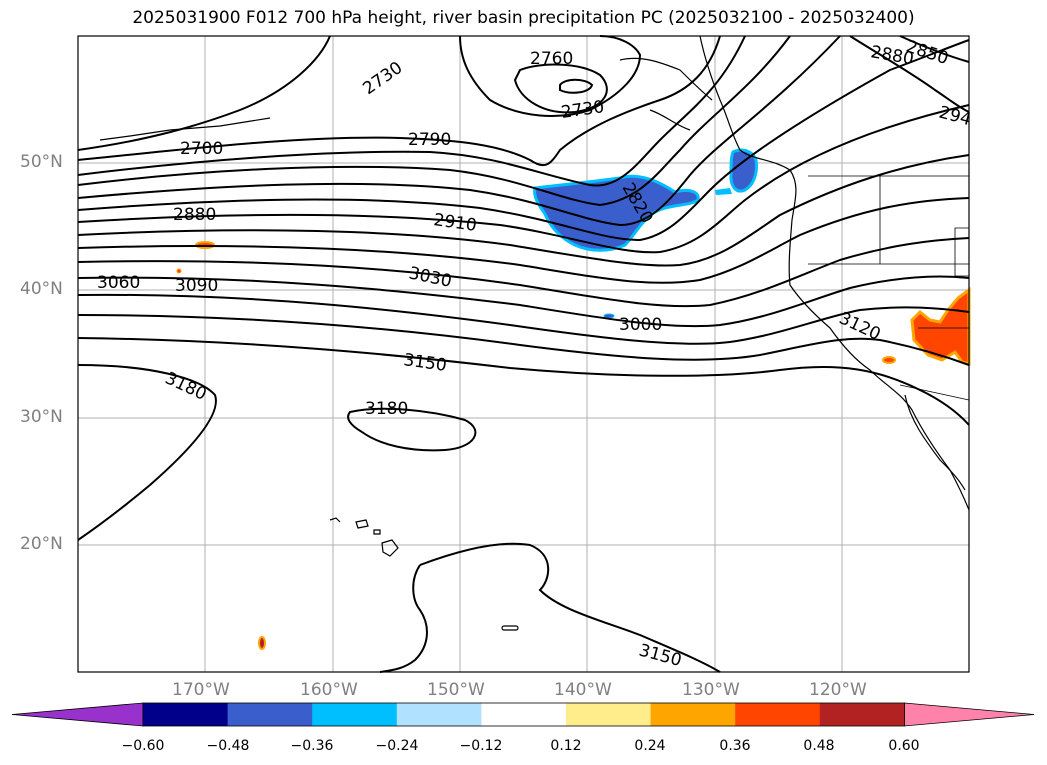 The height and width of the screenshot is (765, 1047). What do you see at coordinates (41, 544) in the screenshot?
I see `lat-label: 20°N` at bounding box center [41, 544].